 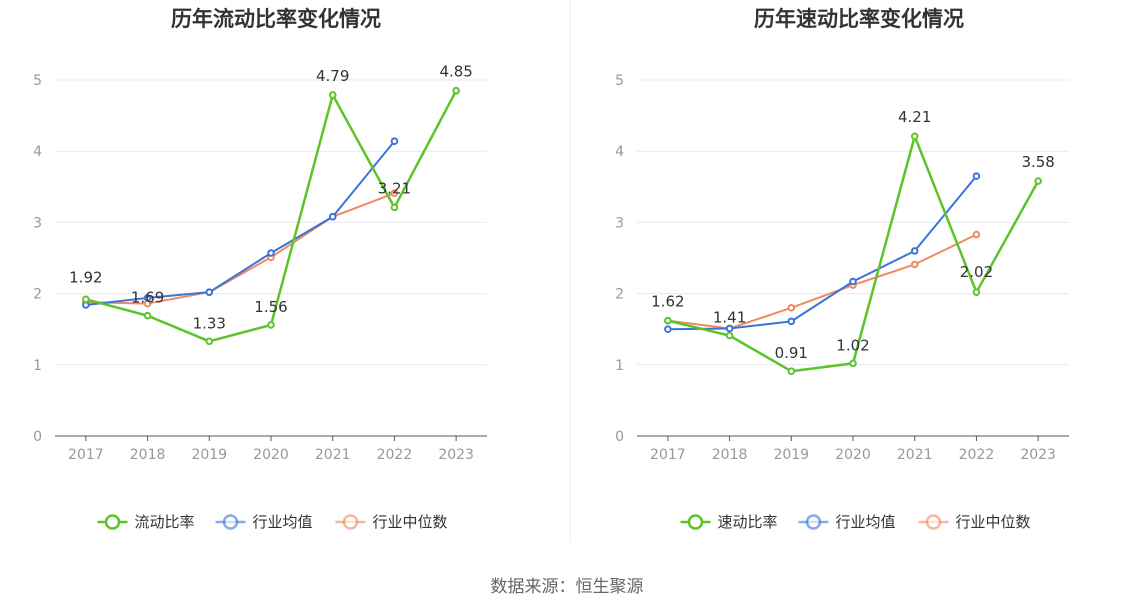 I want to click on data-label: 4.85, so click(x=455, y=72).